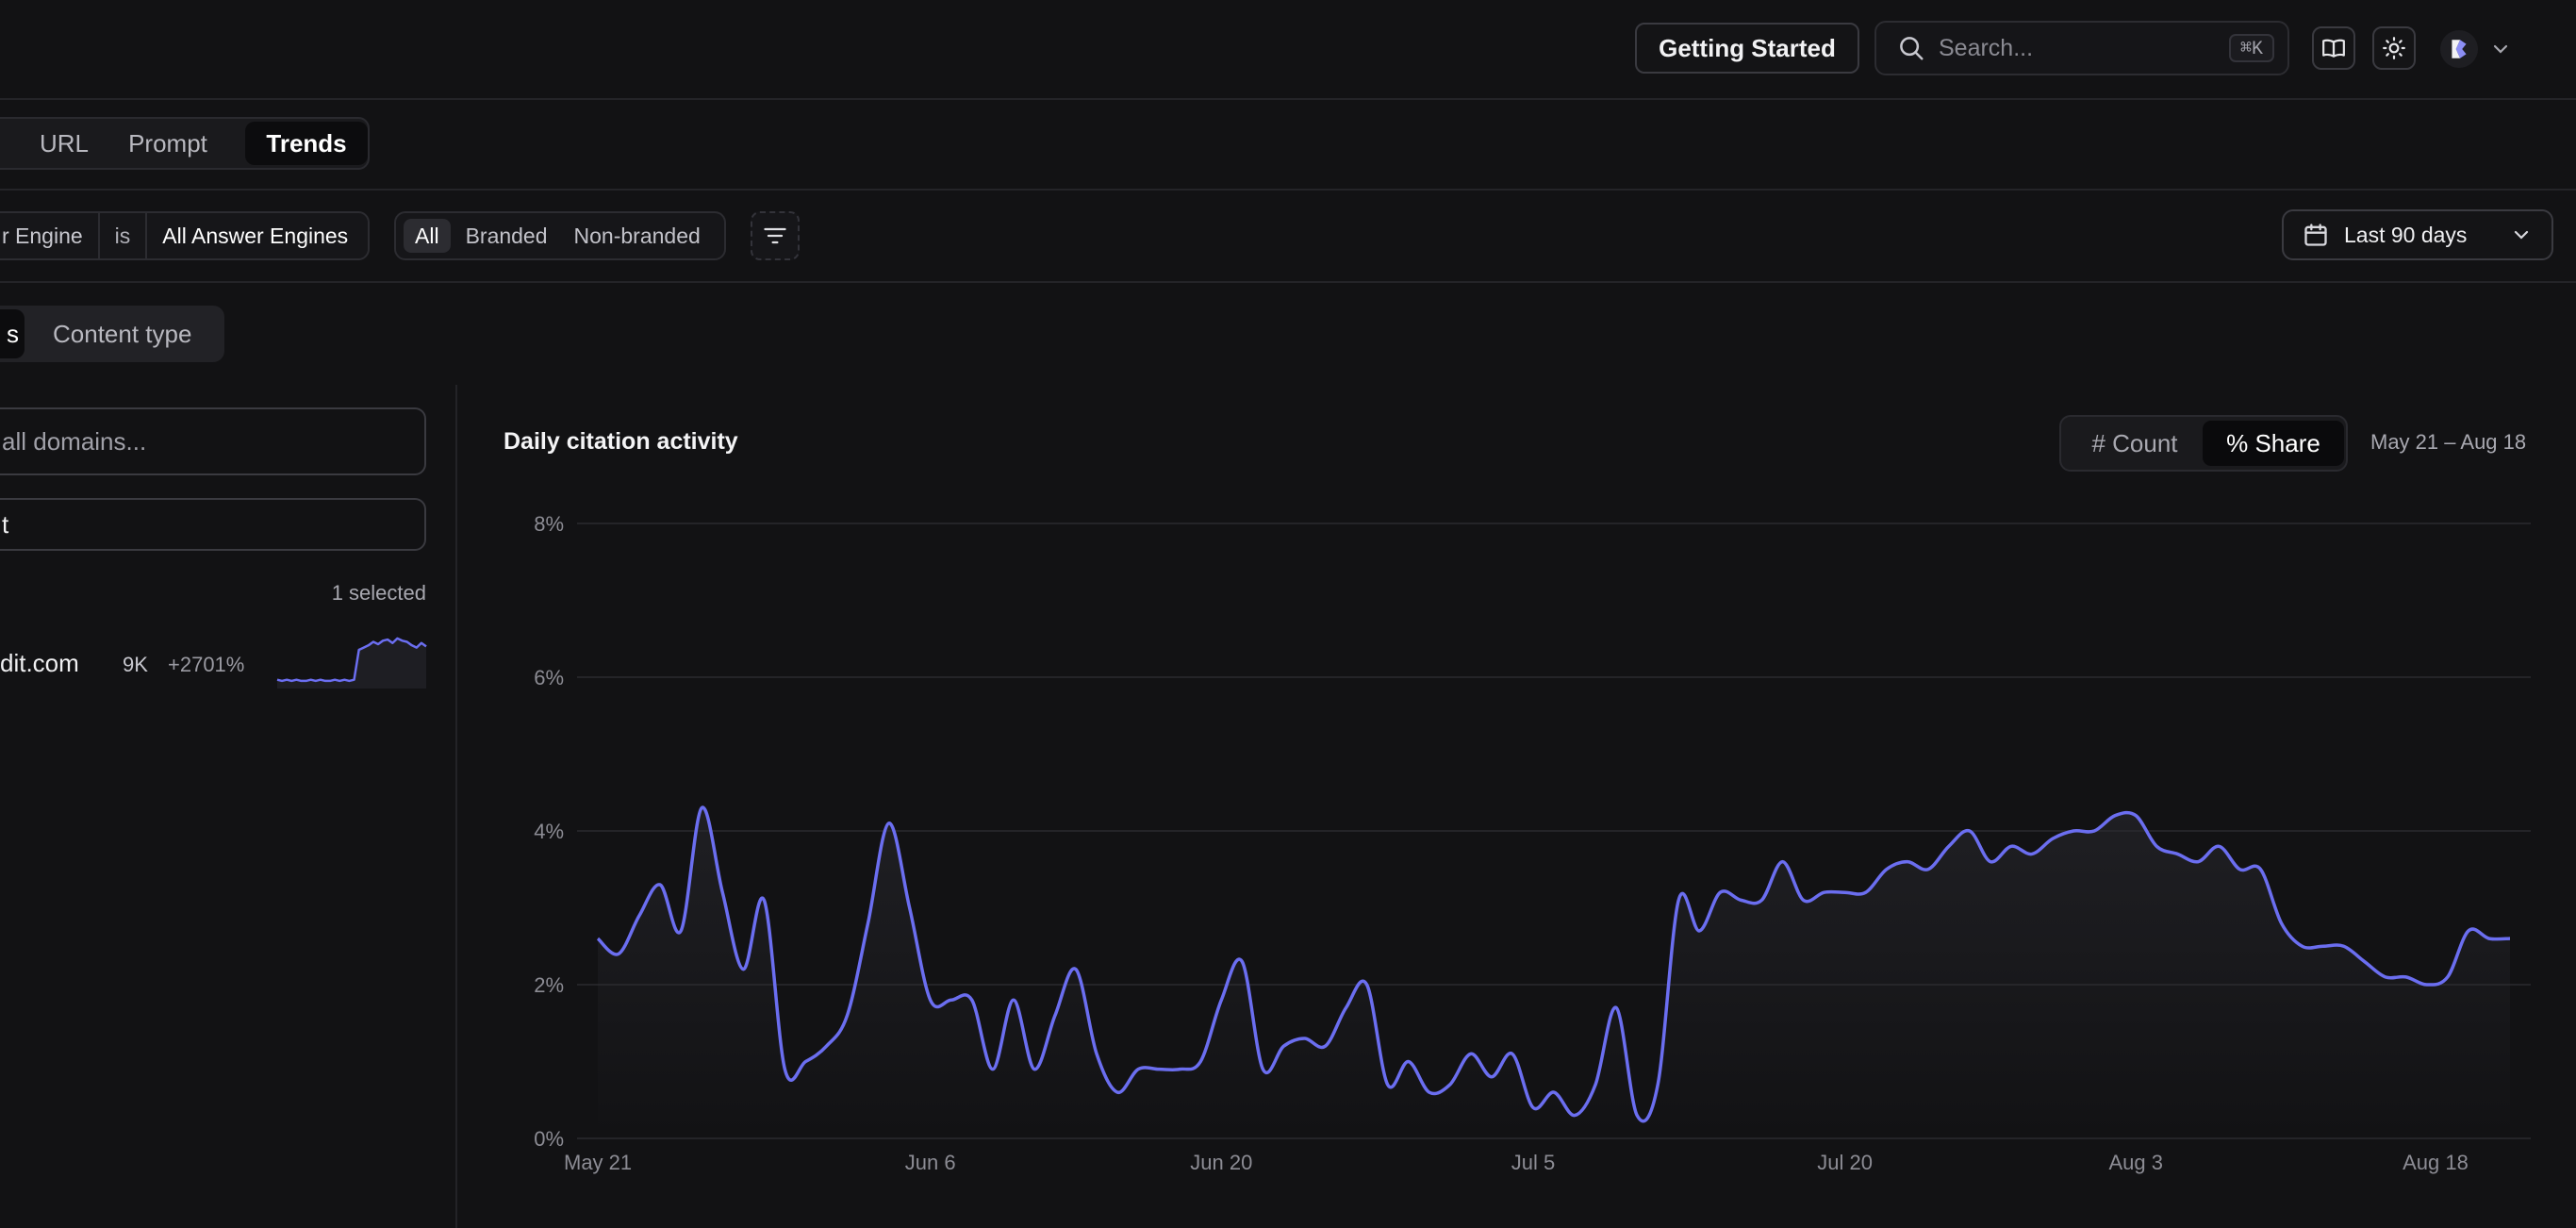 This screenshot has width=2576, height=1228. Describe the element at coordinates (121, 235) in the screenshot. I see `engine-filter-operator: is` at that location.